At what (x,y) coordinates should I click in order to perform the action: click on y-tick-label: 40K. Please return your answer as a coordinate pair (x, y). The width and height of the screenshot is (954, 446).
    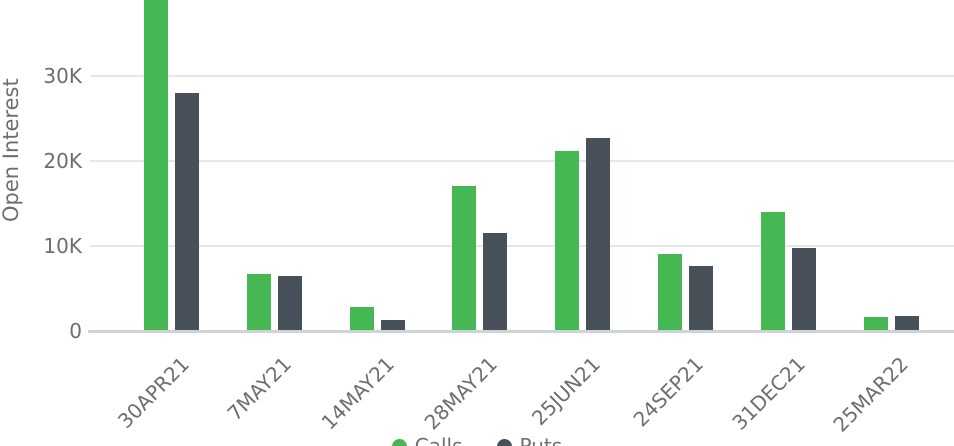
    Looking at the image, I should click on (46, 2).